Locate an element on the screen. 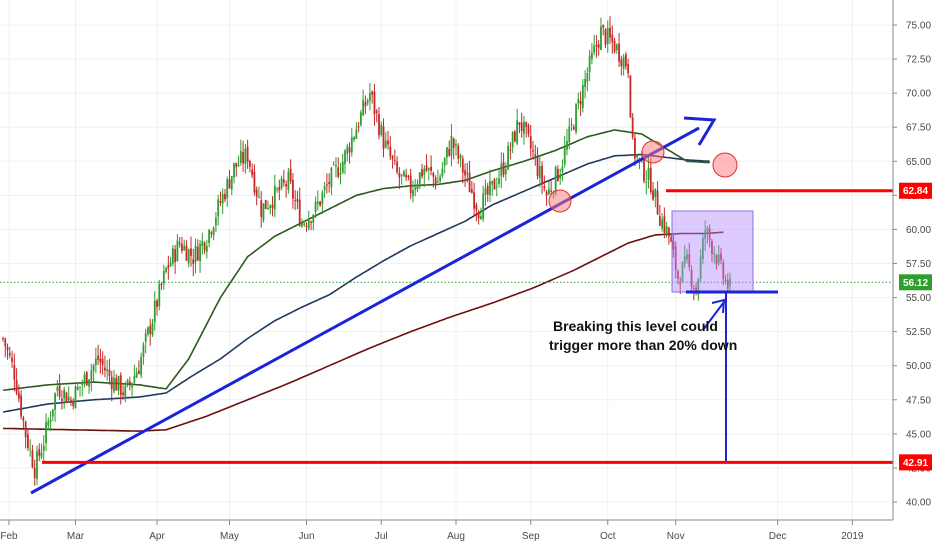  pointer-arrow-shaft is located at coordinates (713, 316).